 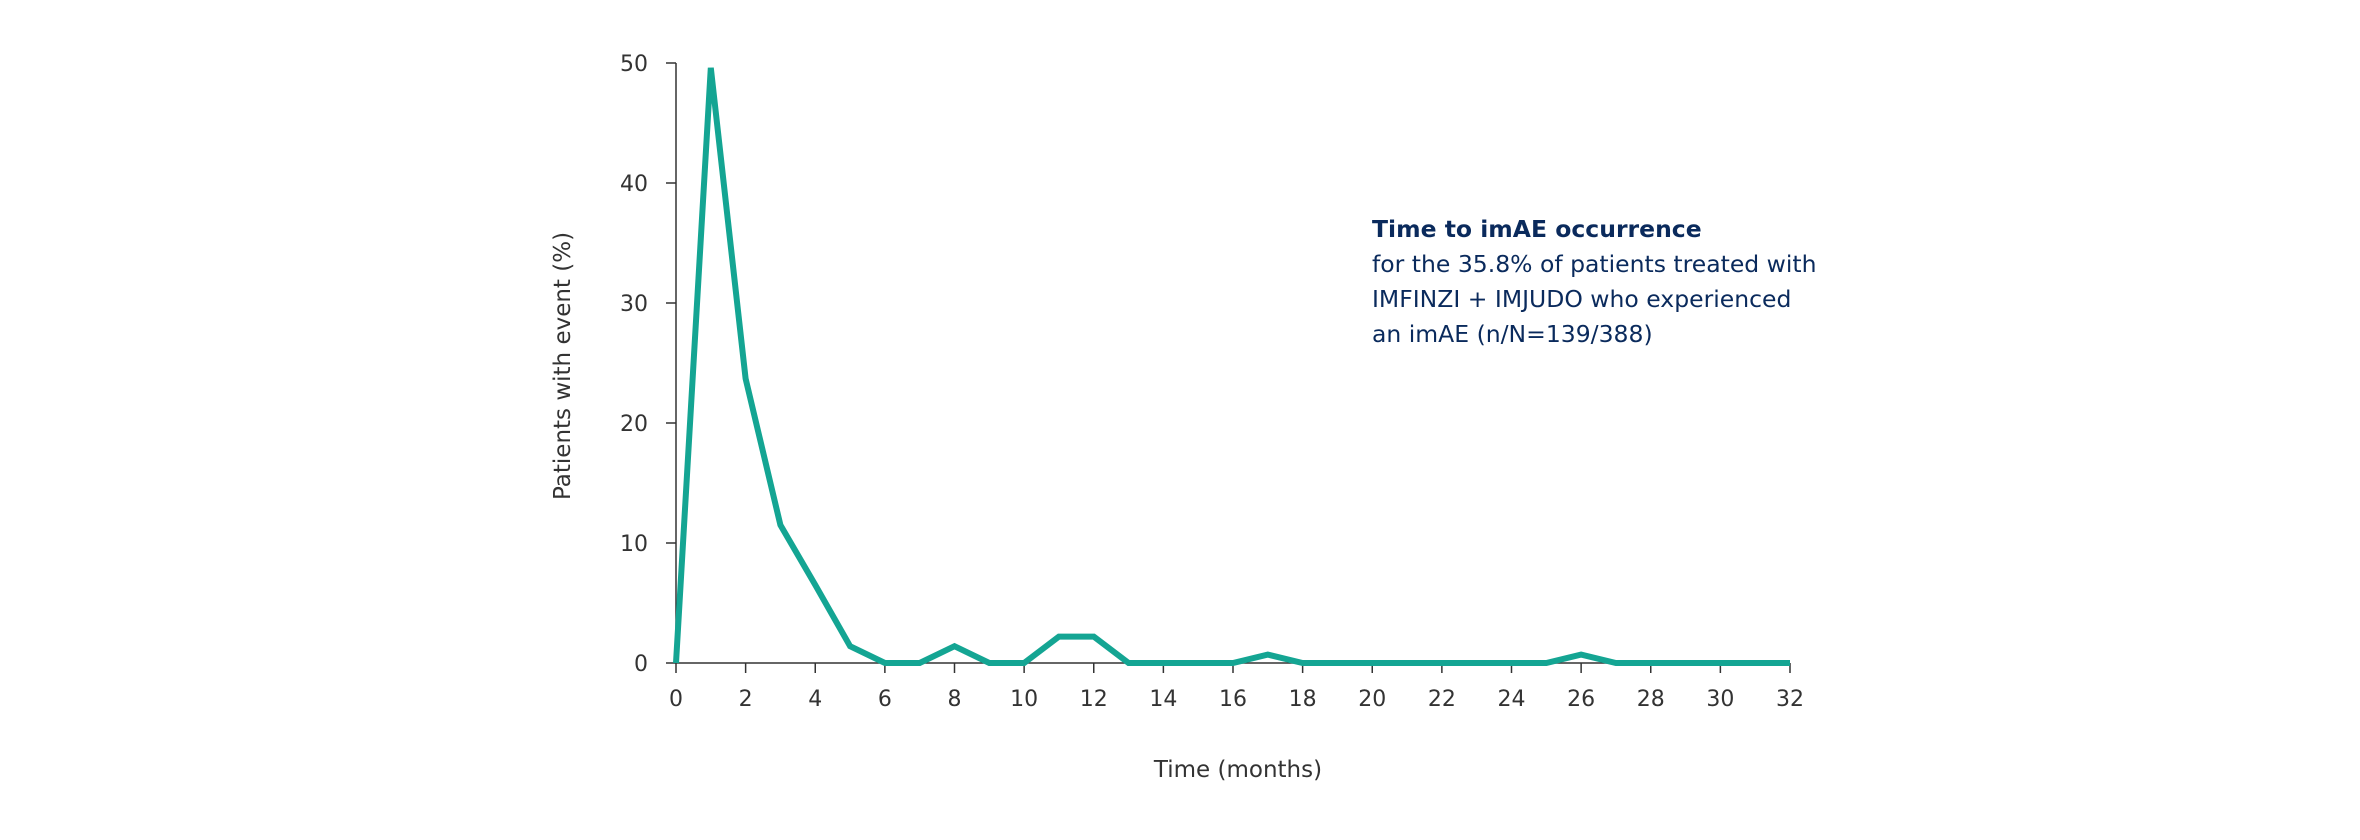 What do you see at coordinates (563, 366) in the screenshot?
I see `y-axis-title: Patients with event (%)` at bounding box center [563, 366].